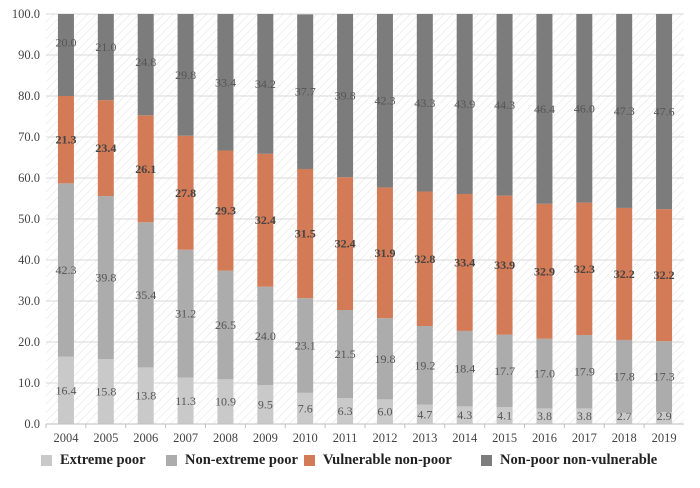 The height and width of the screenshot is (488, 700). Describe the element at coordinates (584, 372) in the screenshot. I see `data-label: 17.9` at that location.